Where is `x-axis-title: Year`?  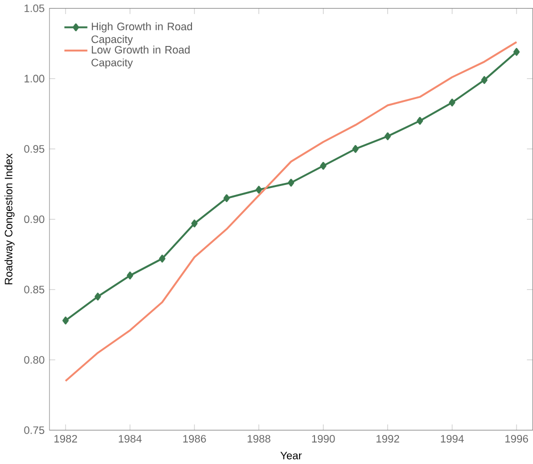 x-axis-title: Year is located at coordinates (291, 456).